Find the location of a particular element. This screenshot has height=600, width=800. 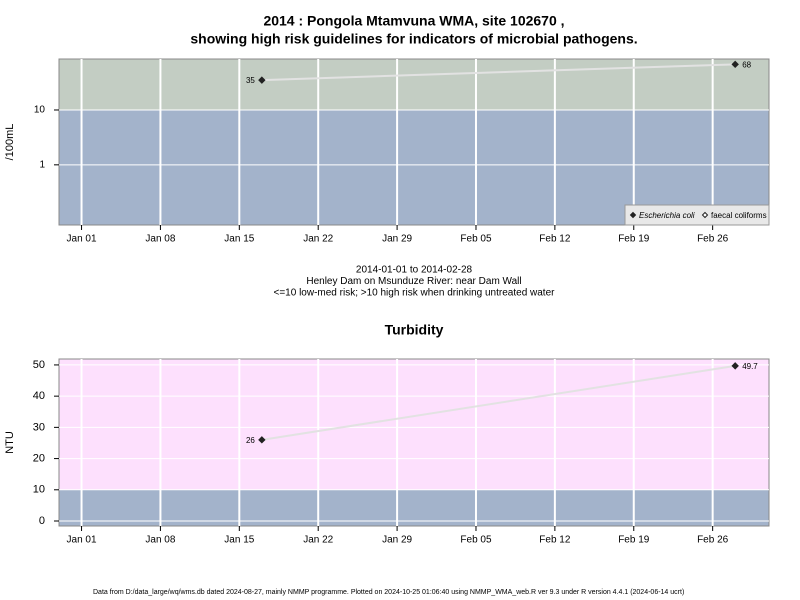

data-label: 35 is located at coordinates (250, 80).